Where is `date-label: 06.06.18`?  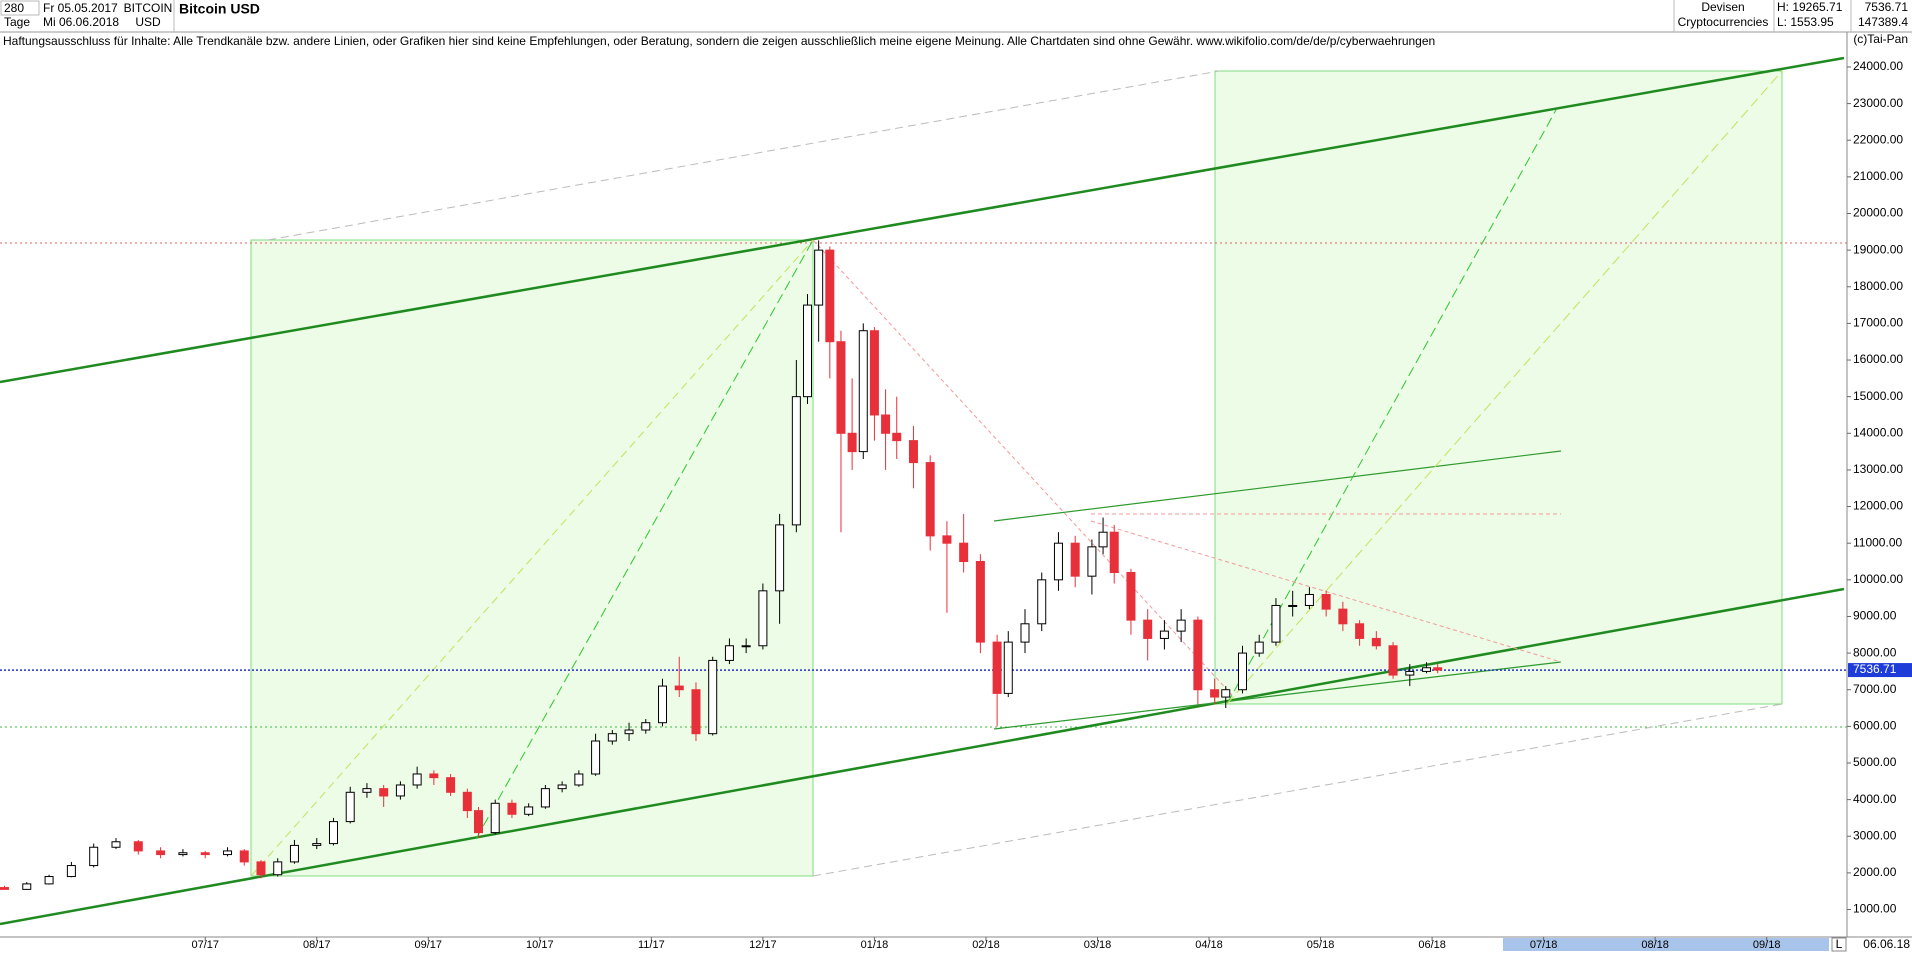
date-label: 06.06.18 is located at coordinates (1886, 944).